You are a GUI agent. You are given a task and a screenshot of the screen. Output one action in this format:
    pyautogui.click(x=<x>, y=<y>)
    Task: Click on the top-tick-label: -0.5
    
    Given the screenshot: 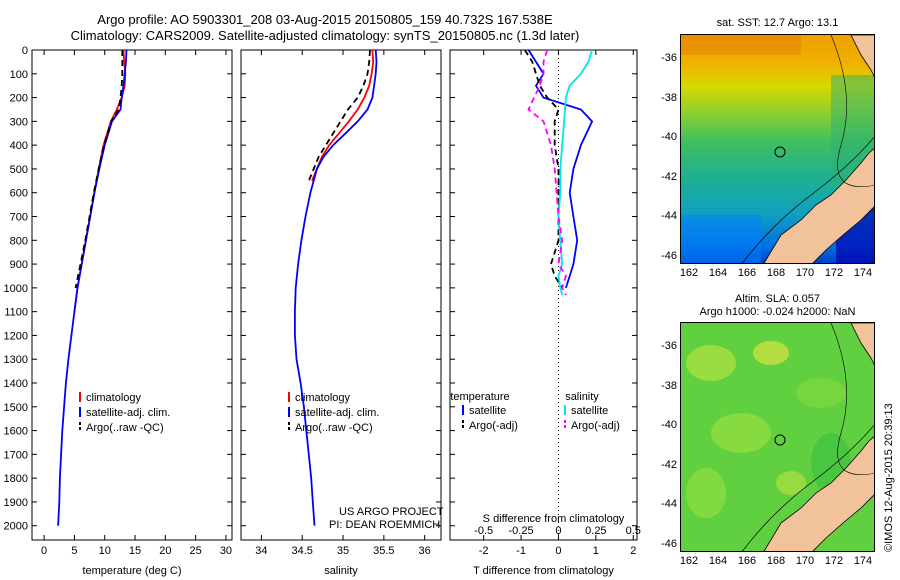 What is the action you would take?
    pyautogui.click(x=483, y=531)
    